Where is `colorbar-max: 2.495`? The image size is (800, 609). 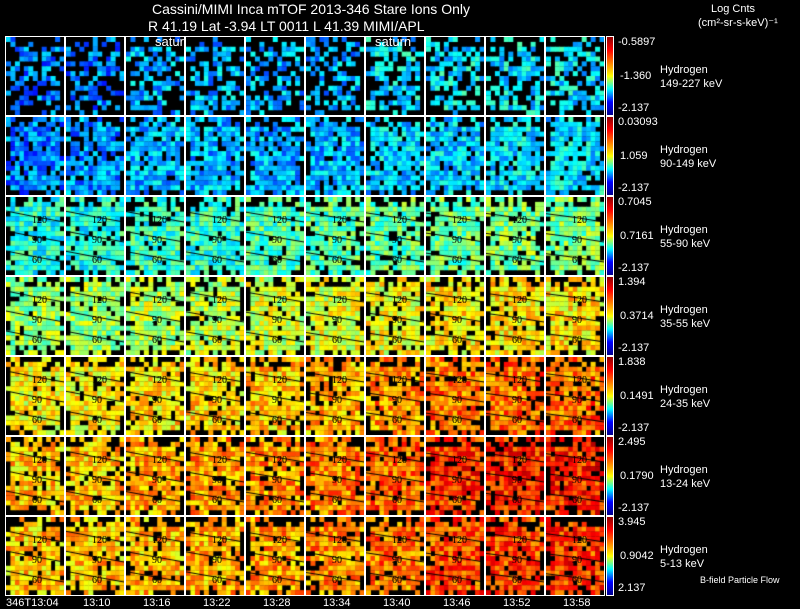
colorbar-max: 2.495 is located at coordinates (632, 442).